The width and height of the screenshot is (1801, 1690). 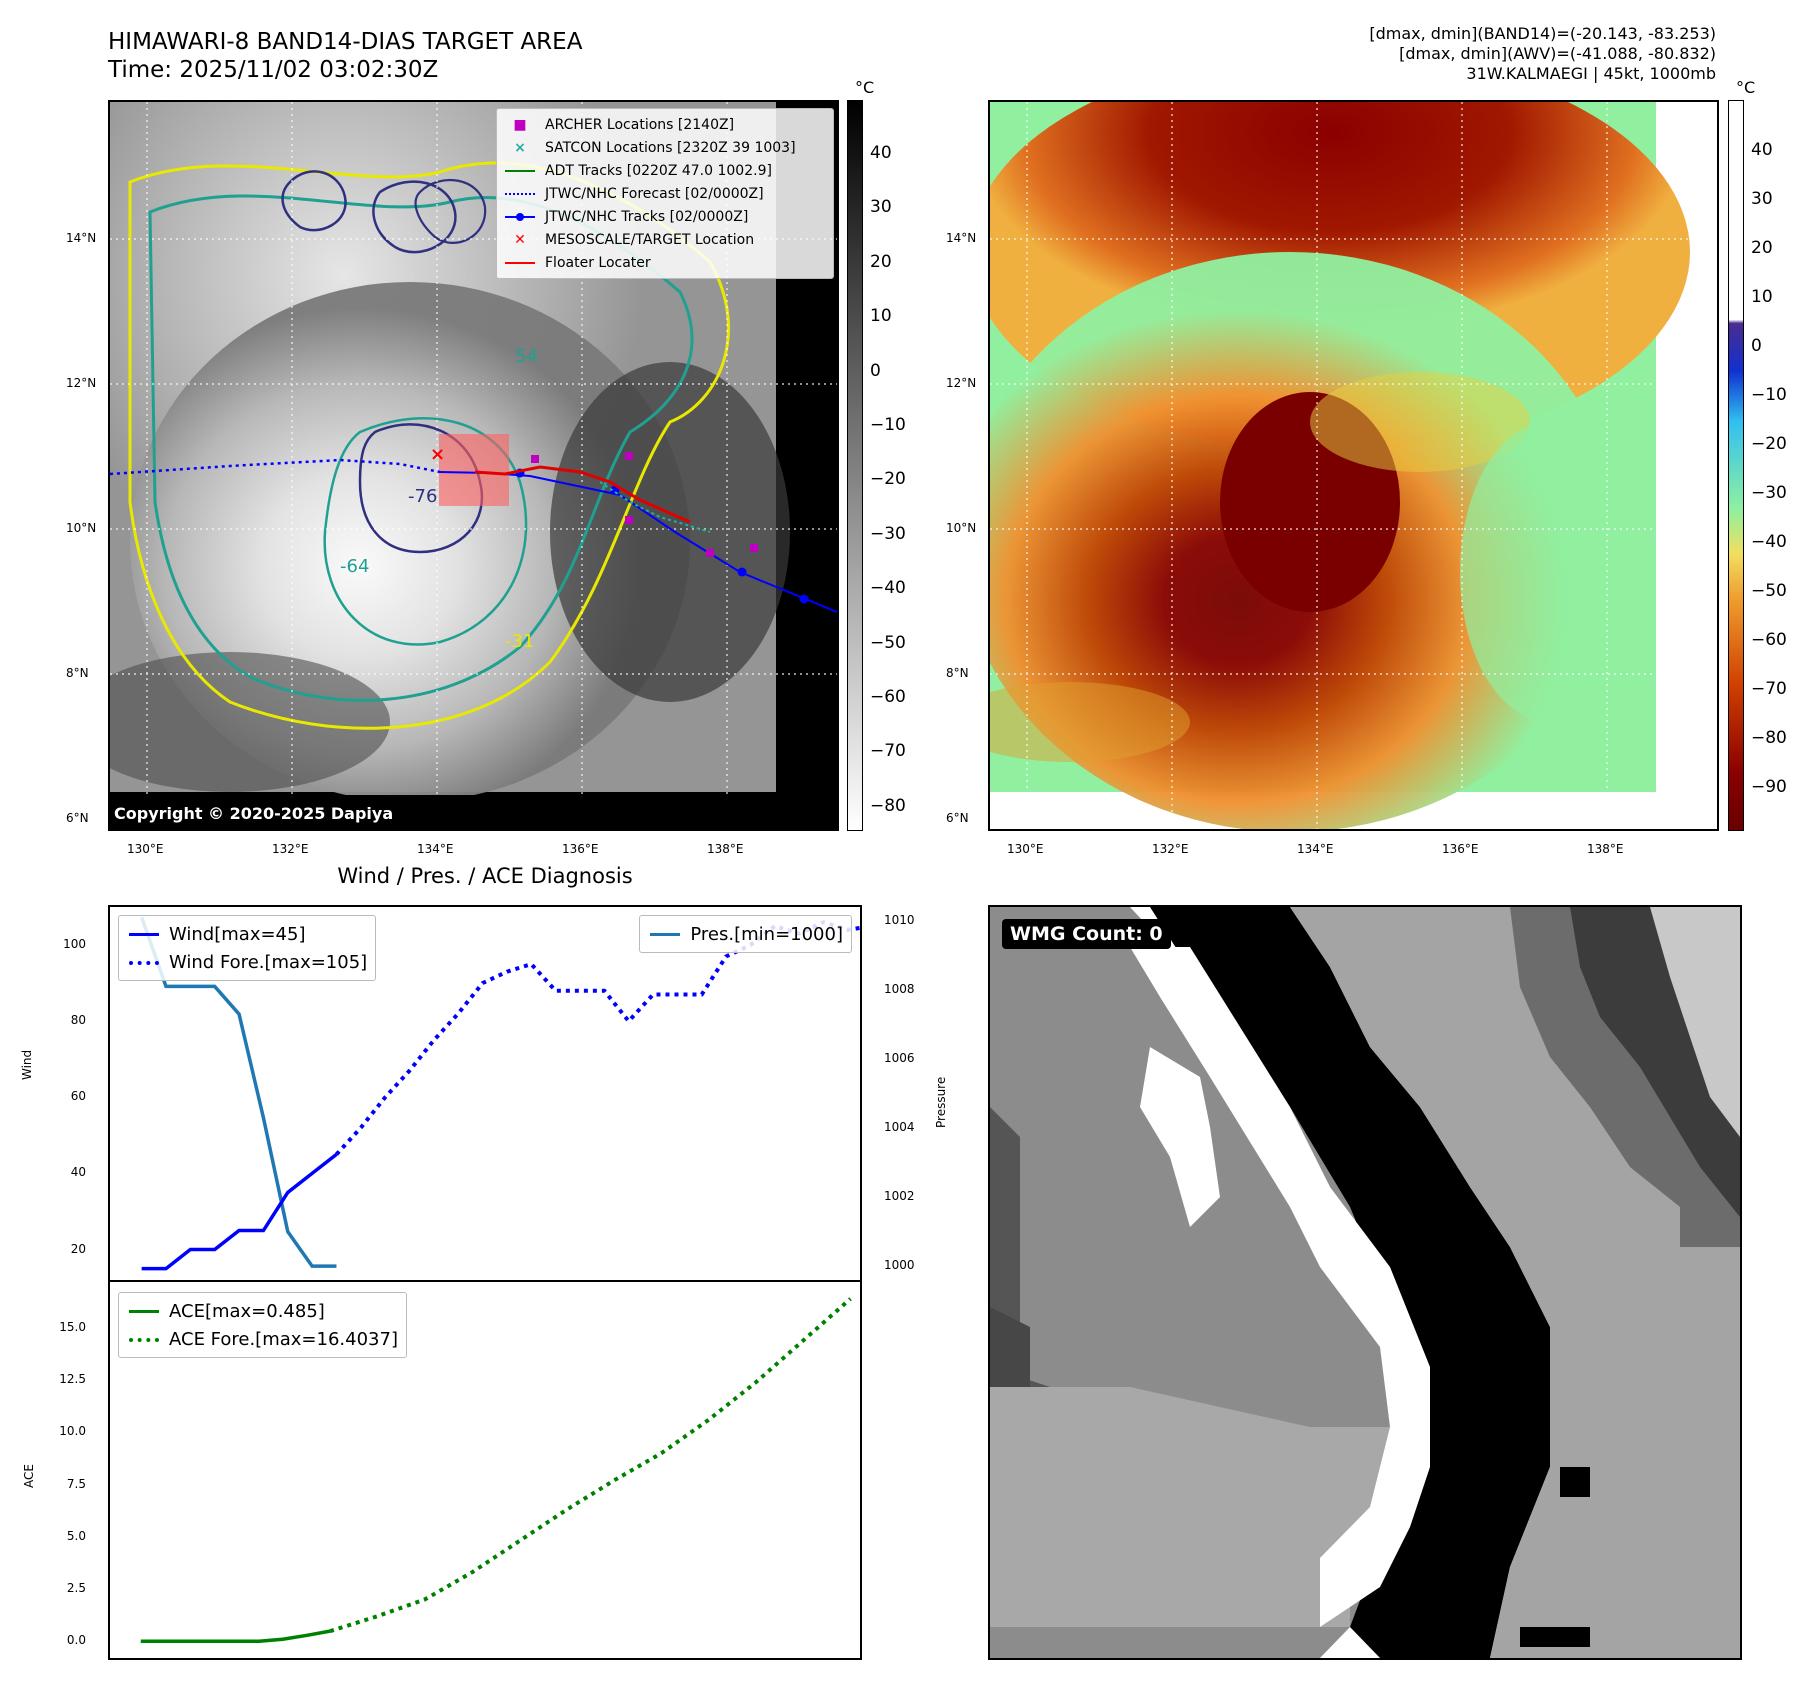 I want to click on awv-colorbar-tick: 10, so click(x=1762, y=297).